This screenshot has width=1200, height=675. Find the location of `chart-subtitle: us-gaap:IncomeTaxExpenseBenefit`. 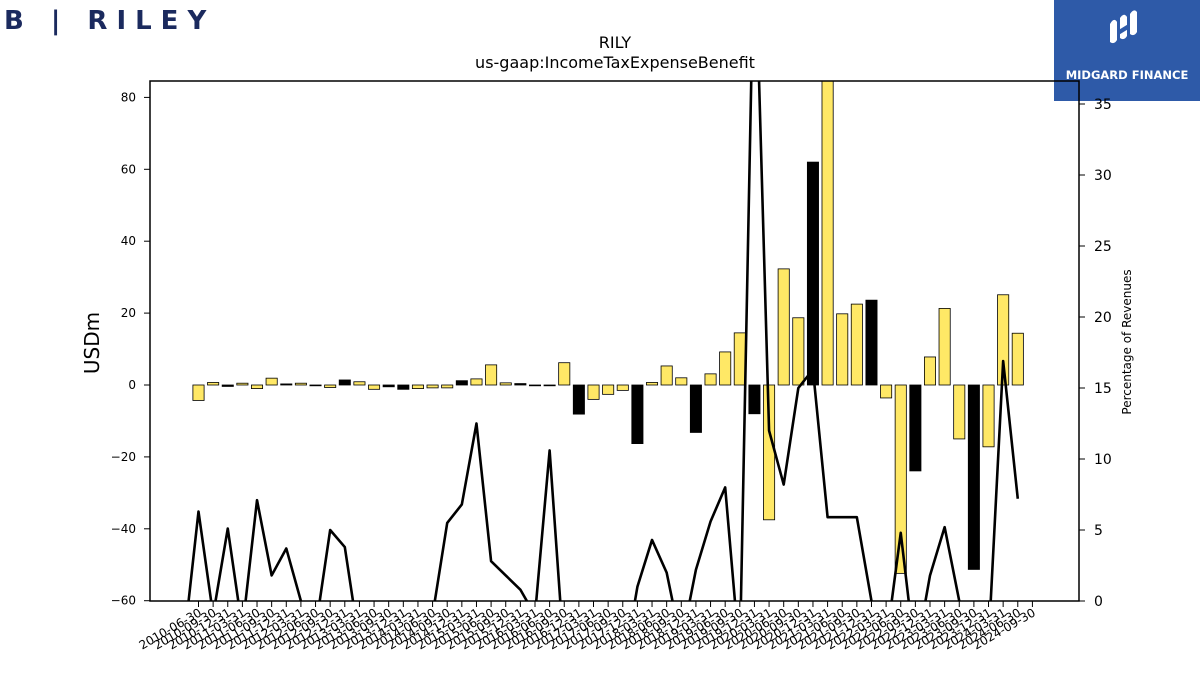

chart-subtitle: us-gaap:IncomeTaxExpenseBenefit is located at coordinates (615, 62).